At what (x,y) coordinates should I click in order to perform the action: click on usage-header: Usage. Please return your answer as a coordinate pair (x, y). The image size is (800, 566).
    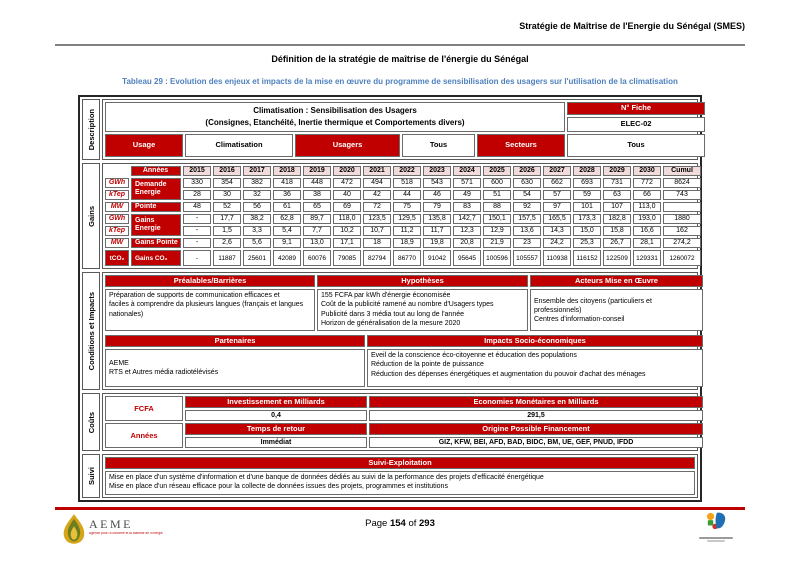
    Looking at the image, I should click on (144, 145).